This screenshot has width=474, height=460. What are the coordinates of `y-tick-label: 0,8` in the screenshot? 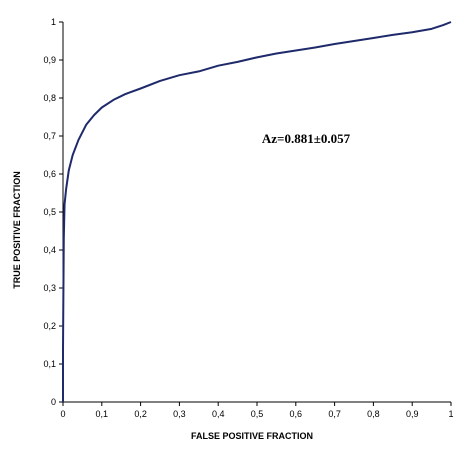 It's located at (49, 98).